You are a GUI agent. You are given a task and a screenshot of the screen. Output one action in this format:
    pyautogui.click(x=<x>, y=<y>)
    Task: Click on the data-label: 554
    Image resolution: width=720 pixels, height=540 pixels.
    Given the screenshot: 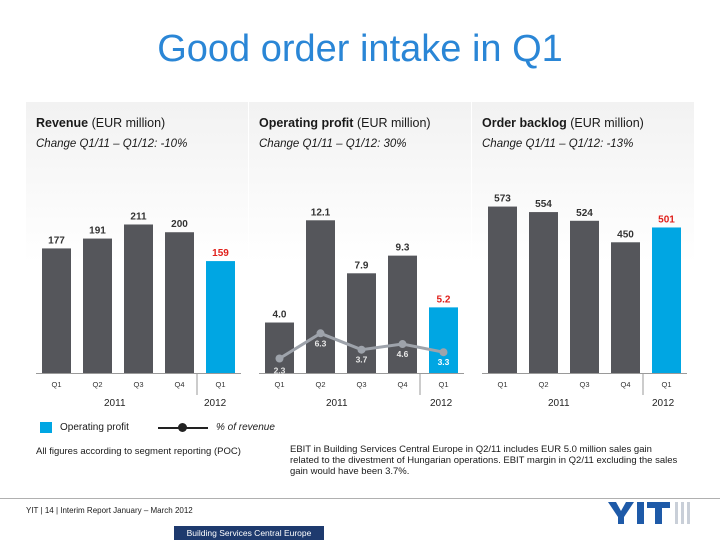 What is the action you would take?
    pyautogui.click(x=543, y=204)
    